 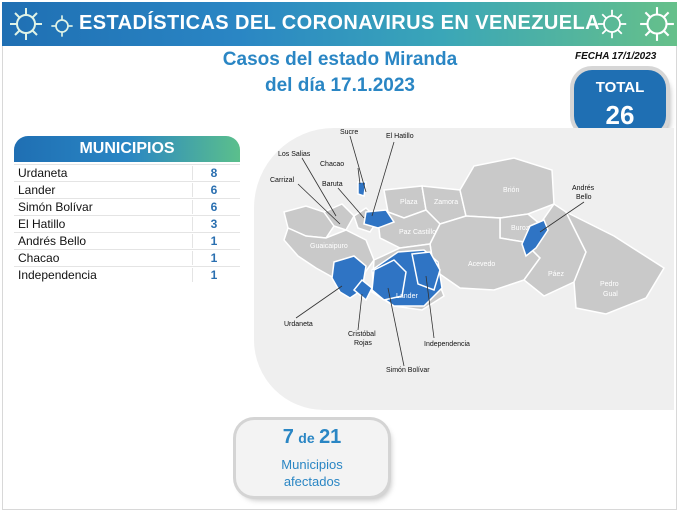 What do you see at coordinates (584, 197) in the screenshot?
I see `callout-andres-bello-2: Bello` at bounding box center [584, 197].